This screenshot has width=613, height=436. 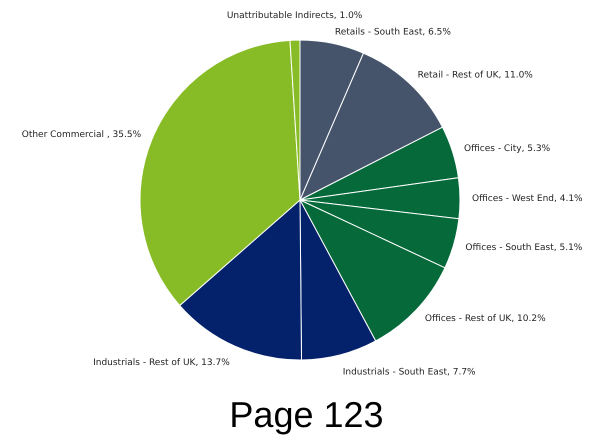 What do you see at coordinates (476, 75) in the screenshot?
I see `slice-label: Retail - Rest of UK, 11.0%` at bounding box center [476, 75].